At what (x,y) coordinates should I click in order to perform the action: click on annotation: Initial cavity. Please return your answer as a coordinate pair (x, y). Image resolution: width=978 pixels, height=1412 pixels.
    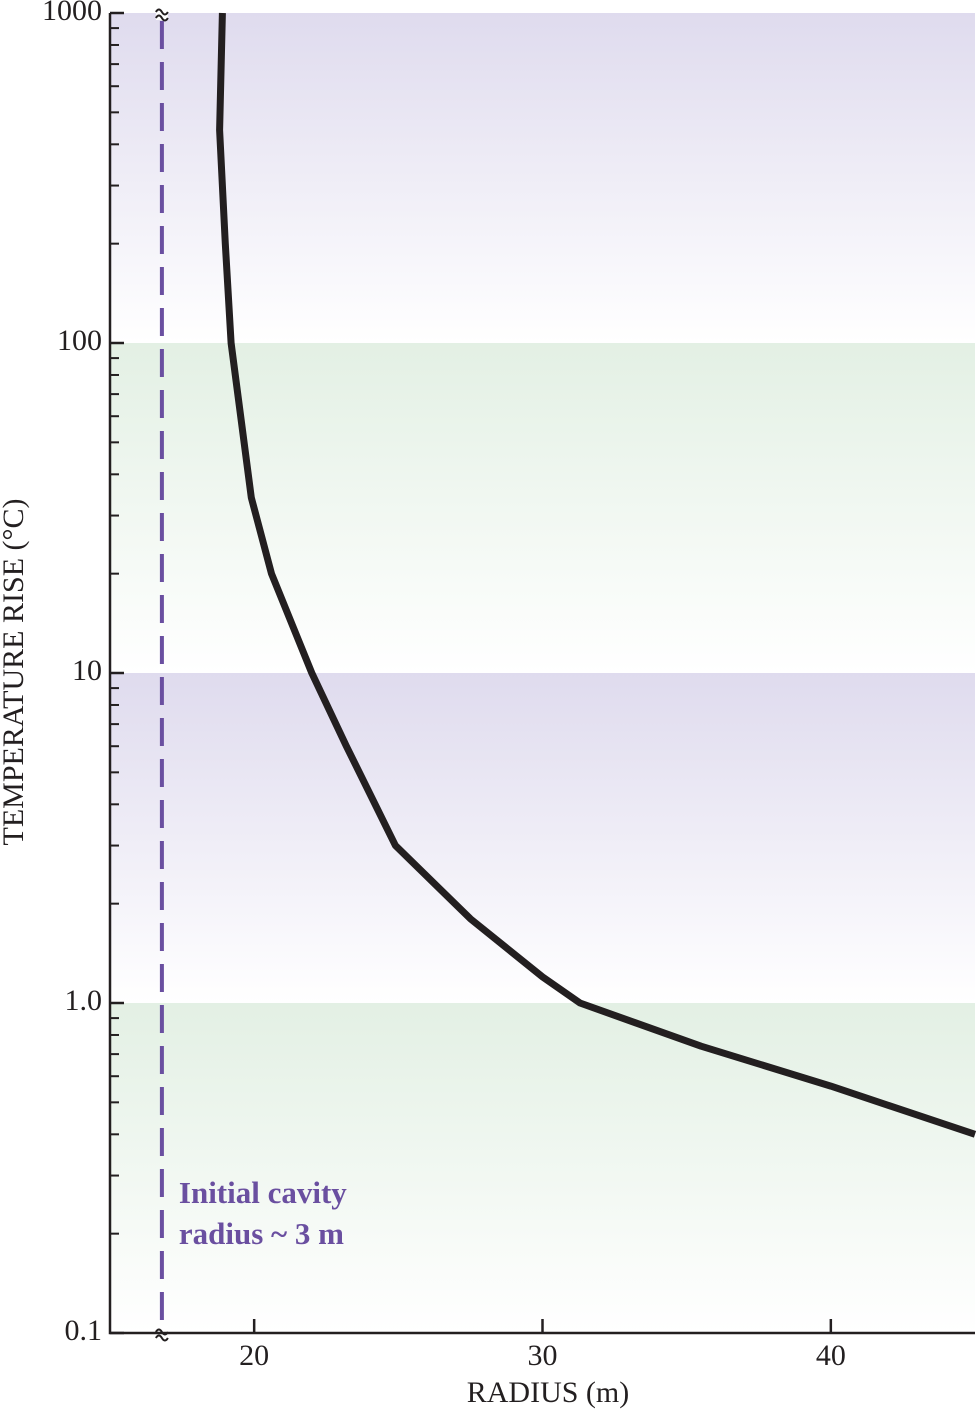
    Looking at the image, I should click on (263, 1192).